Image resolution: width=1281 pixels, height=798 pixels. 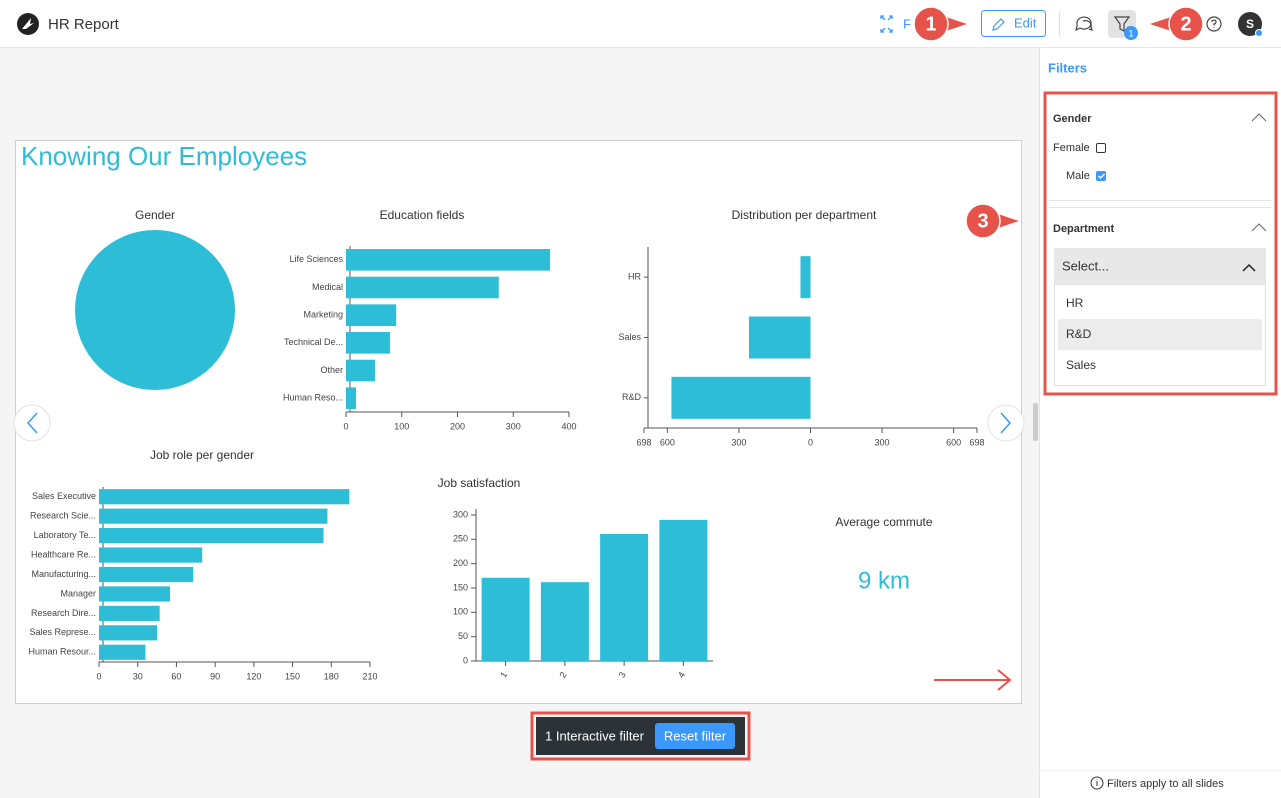 What do you see at coordinates (1083, 229) in the screenshot?
I see `filter-group-label: Department` at bounding box center [1083, 229].